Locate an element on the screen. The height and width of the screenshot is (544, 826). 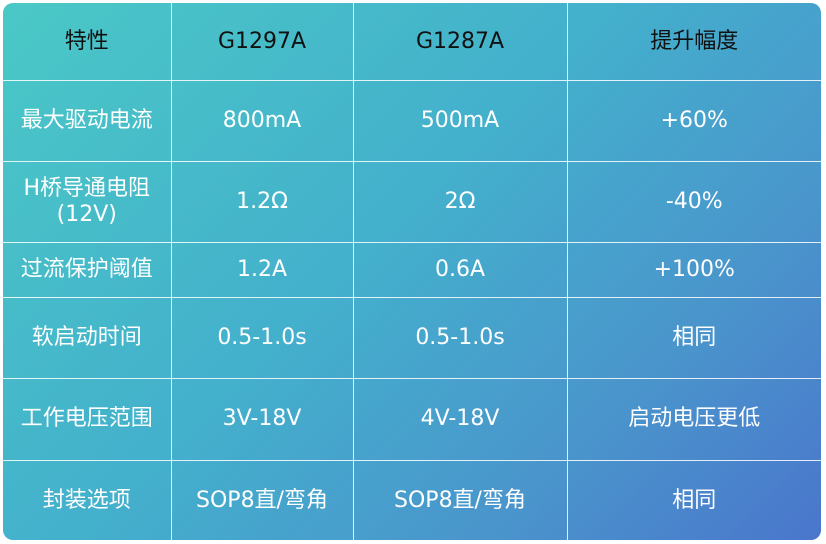
row-label: 最大驱动电流 is located at coordinates (87, 120).